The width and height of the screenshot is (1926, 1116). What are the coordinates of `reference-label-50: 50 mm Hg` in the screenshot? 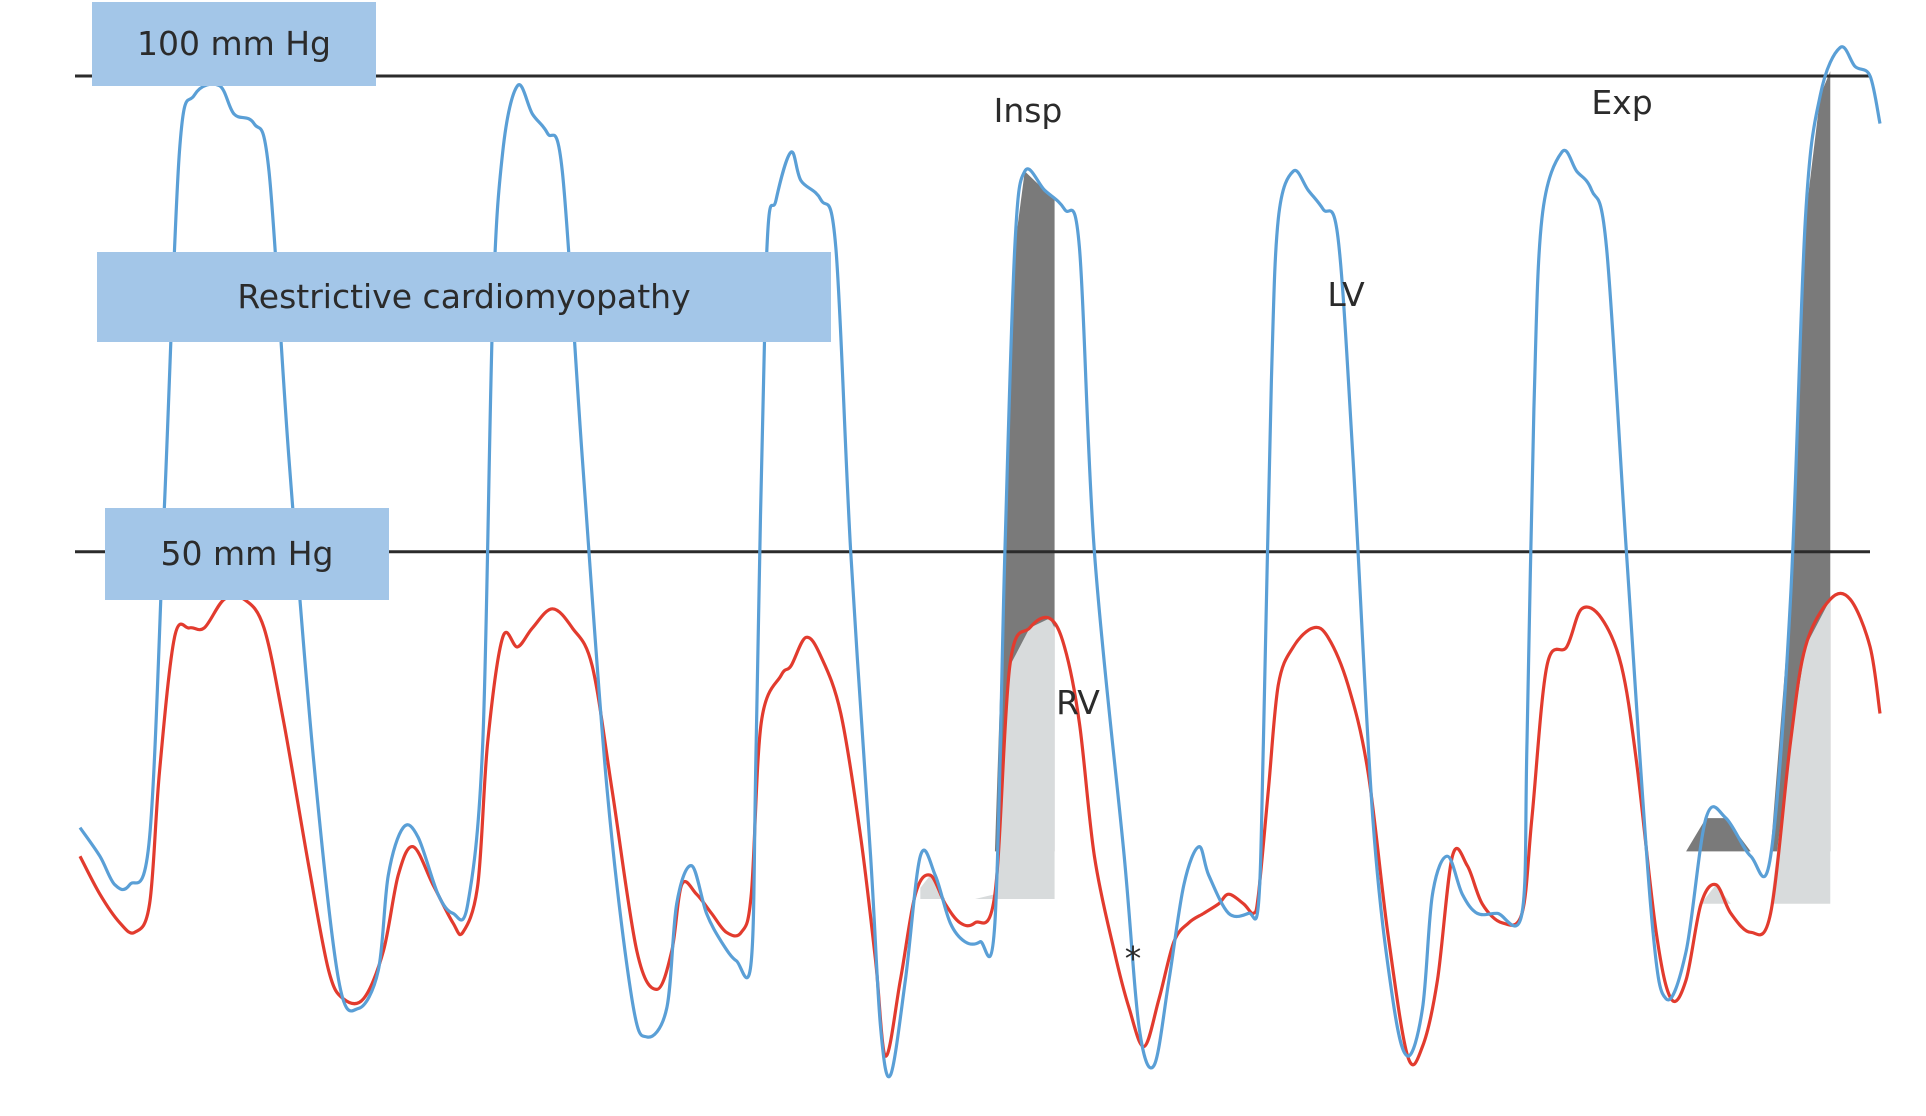 It's located at (246, 553).